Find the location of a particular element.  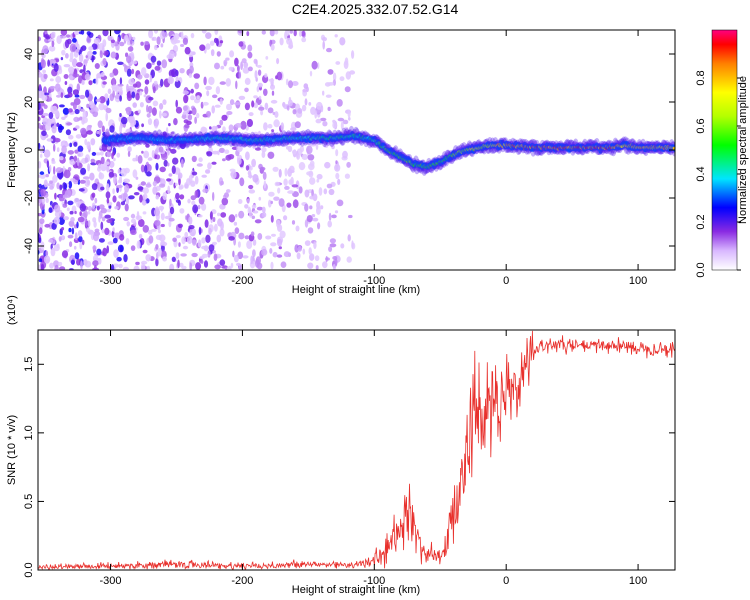

x-tick-label: 100 is located at coordinates (638, 581).